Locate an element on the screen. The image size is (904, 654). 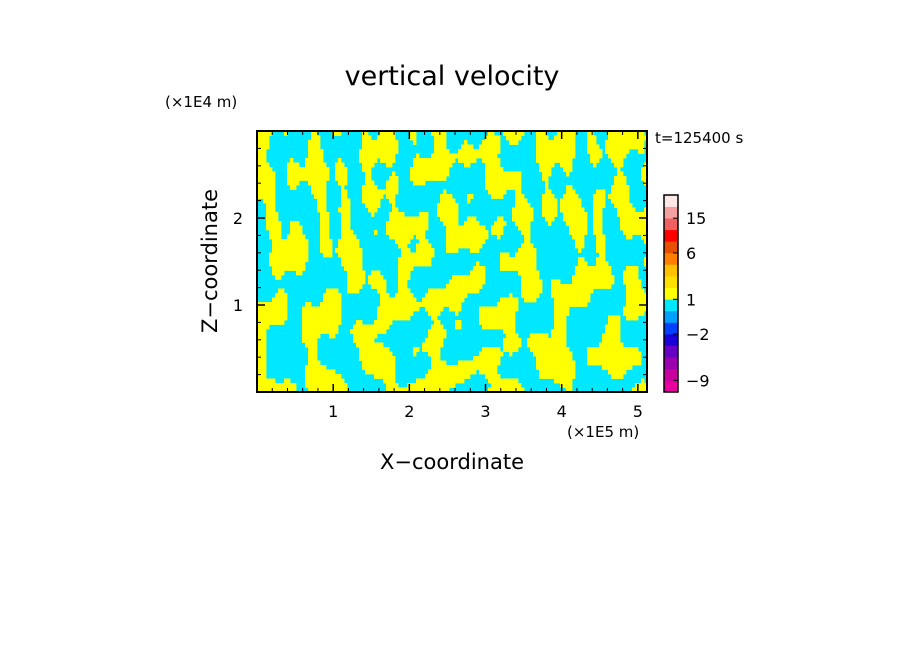
colorbar-tick-label: 15 is located at coordinates (696, 218).